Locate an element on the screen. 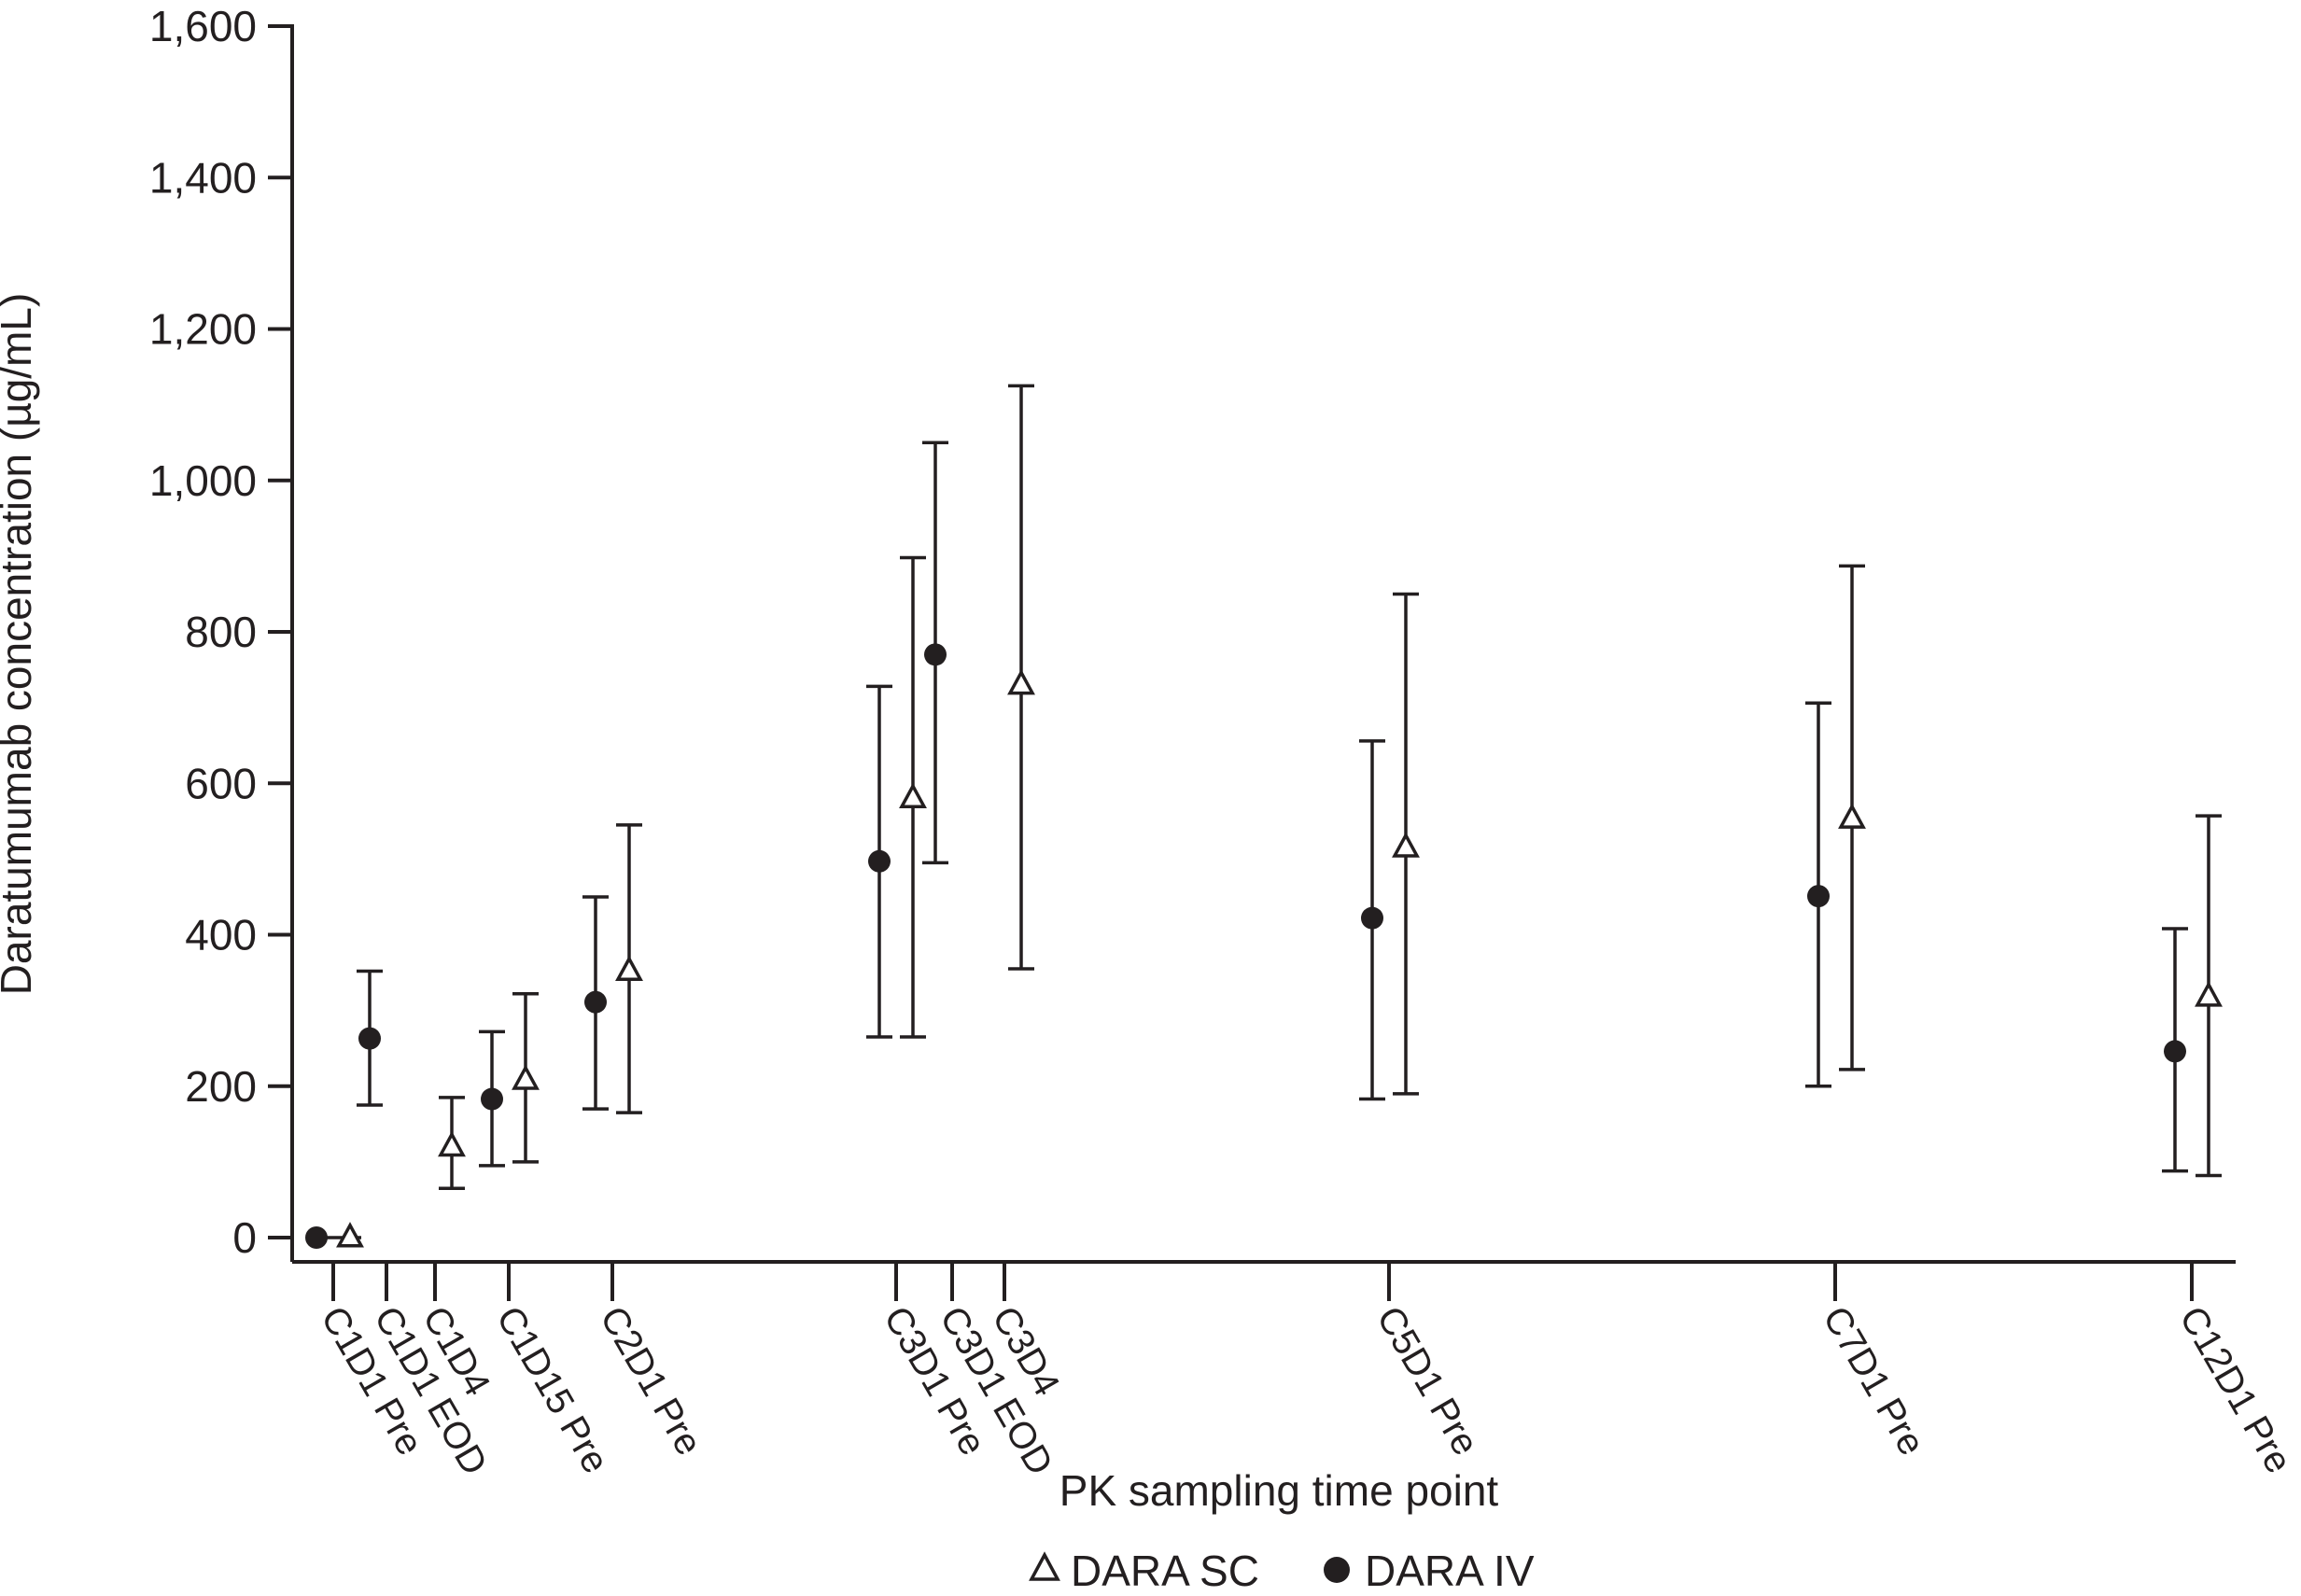 The height and width of the screenshot is (1596, 2301). x-tick-label: C7D1 Pre is located at coordinates (1873, 1381).